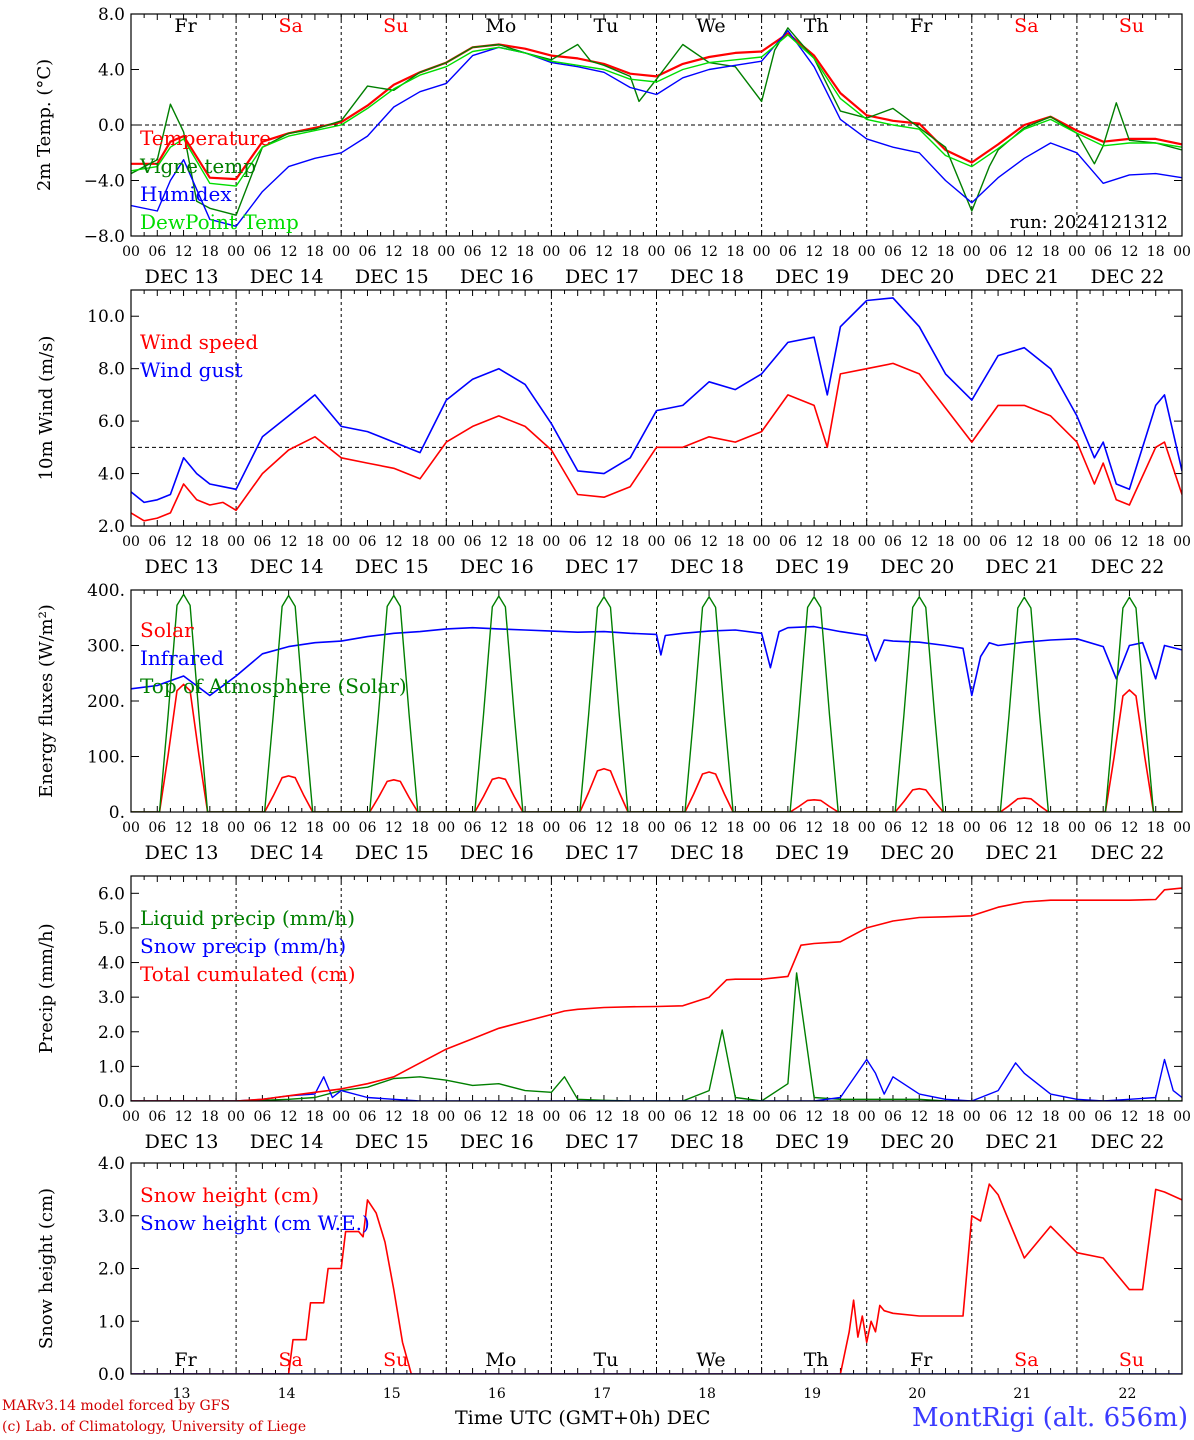 The image size is (1194, 1440). I want to click on y-tick-label: 1.0, so click(111, 1067).